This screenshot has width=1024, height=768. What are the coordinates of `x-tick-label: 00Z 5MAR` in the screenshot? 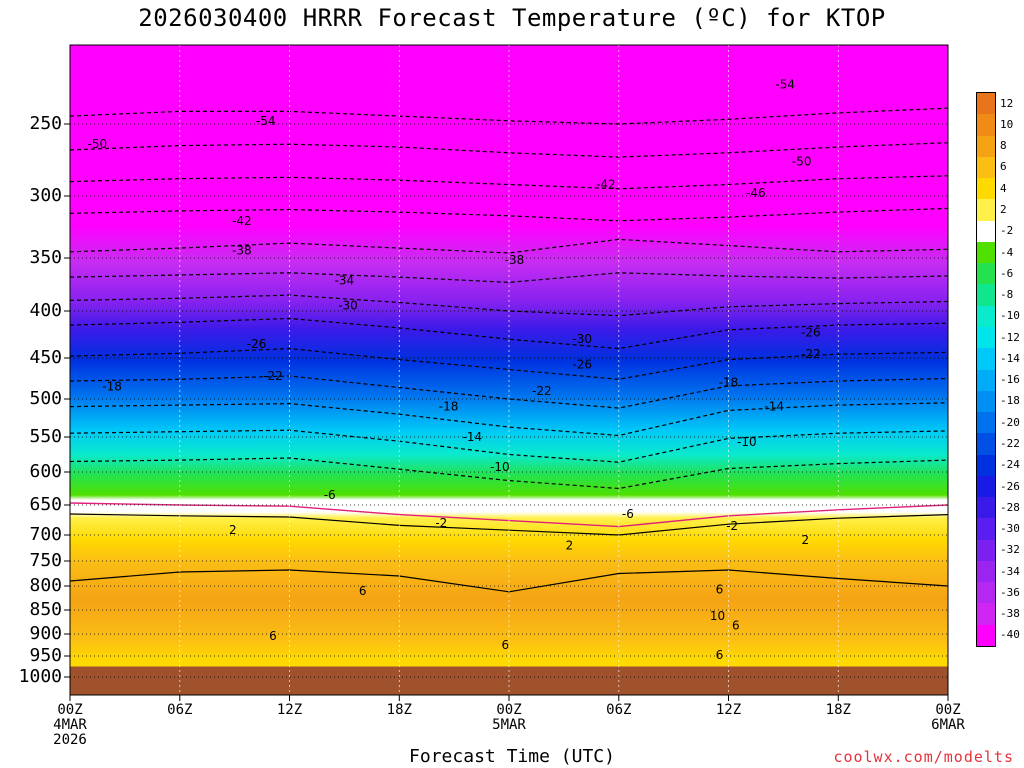 It's located at (509, 718).